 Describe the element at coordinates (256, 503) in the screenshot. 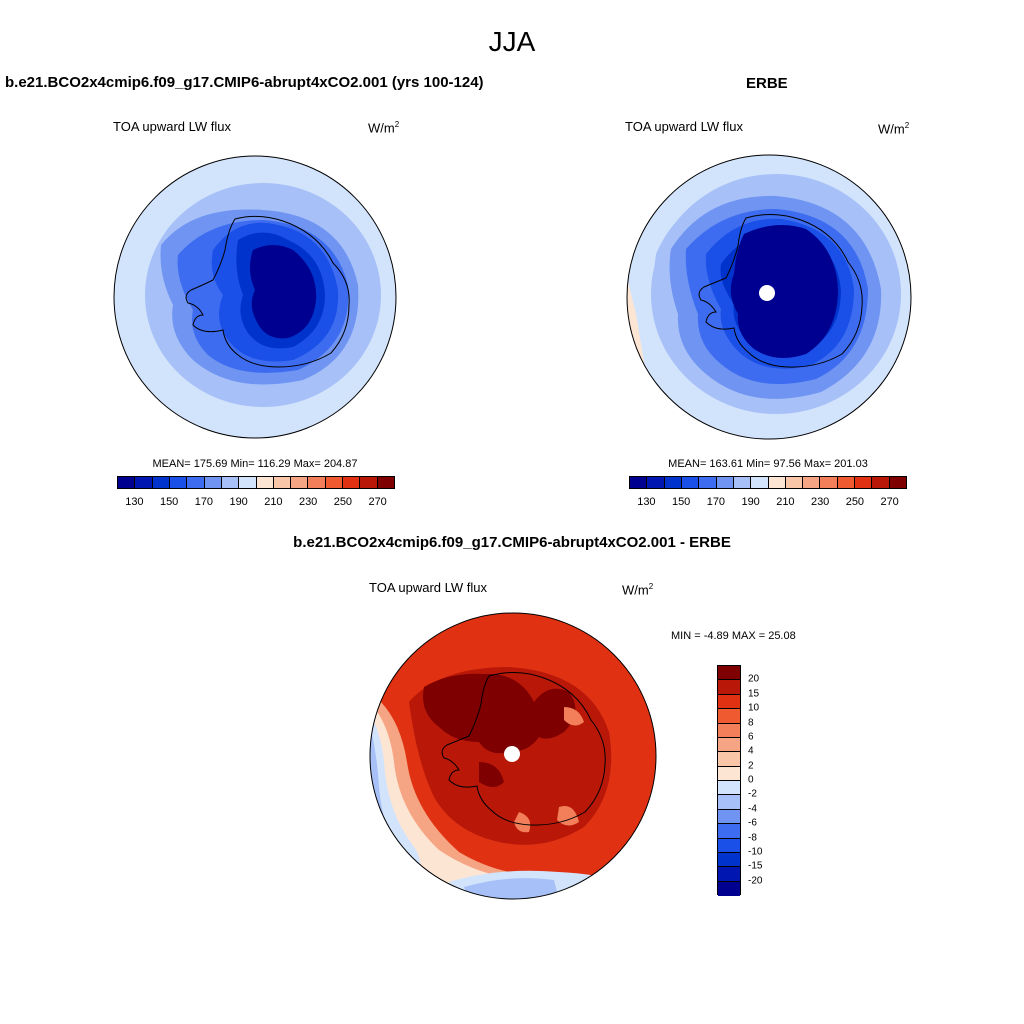

I see `model-colorbar-ticks: 130 150 170 190 210 230 250 270` at that location.